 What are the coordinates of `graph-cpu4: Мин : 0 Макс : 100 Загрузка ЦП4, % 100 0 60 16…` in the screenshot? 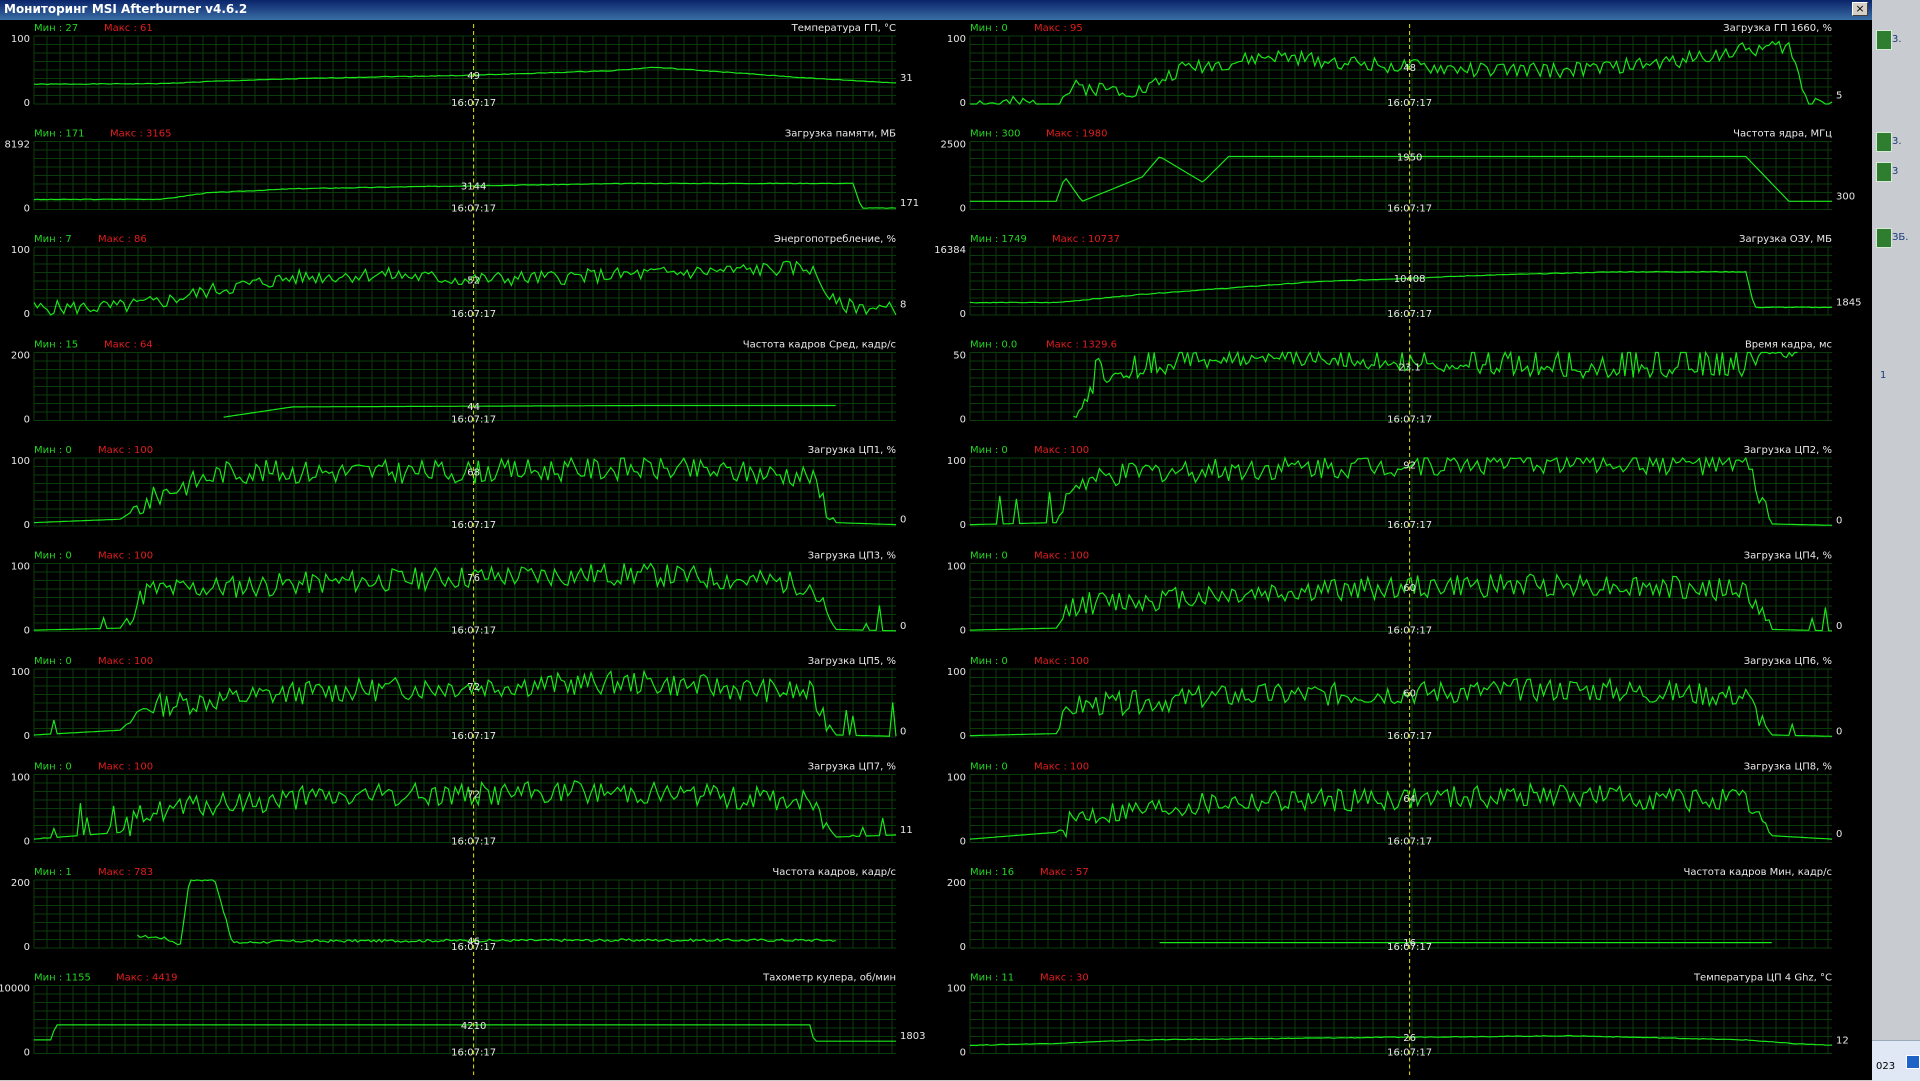 It's located at (1394, 602).